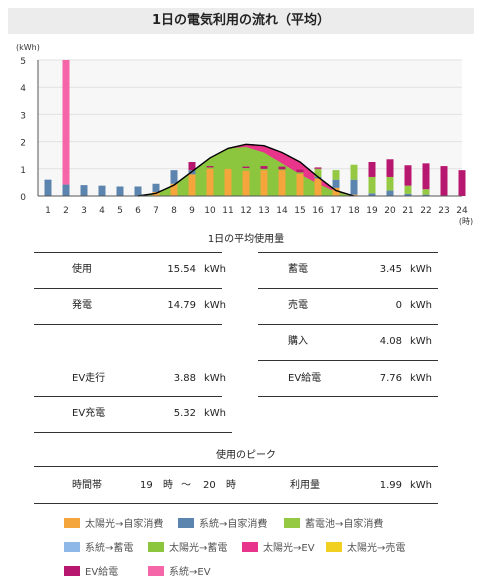  Describe the element at coordinates (66, 122) in the screenshot. I see `bar-grid_ev` at that location.